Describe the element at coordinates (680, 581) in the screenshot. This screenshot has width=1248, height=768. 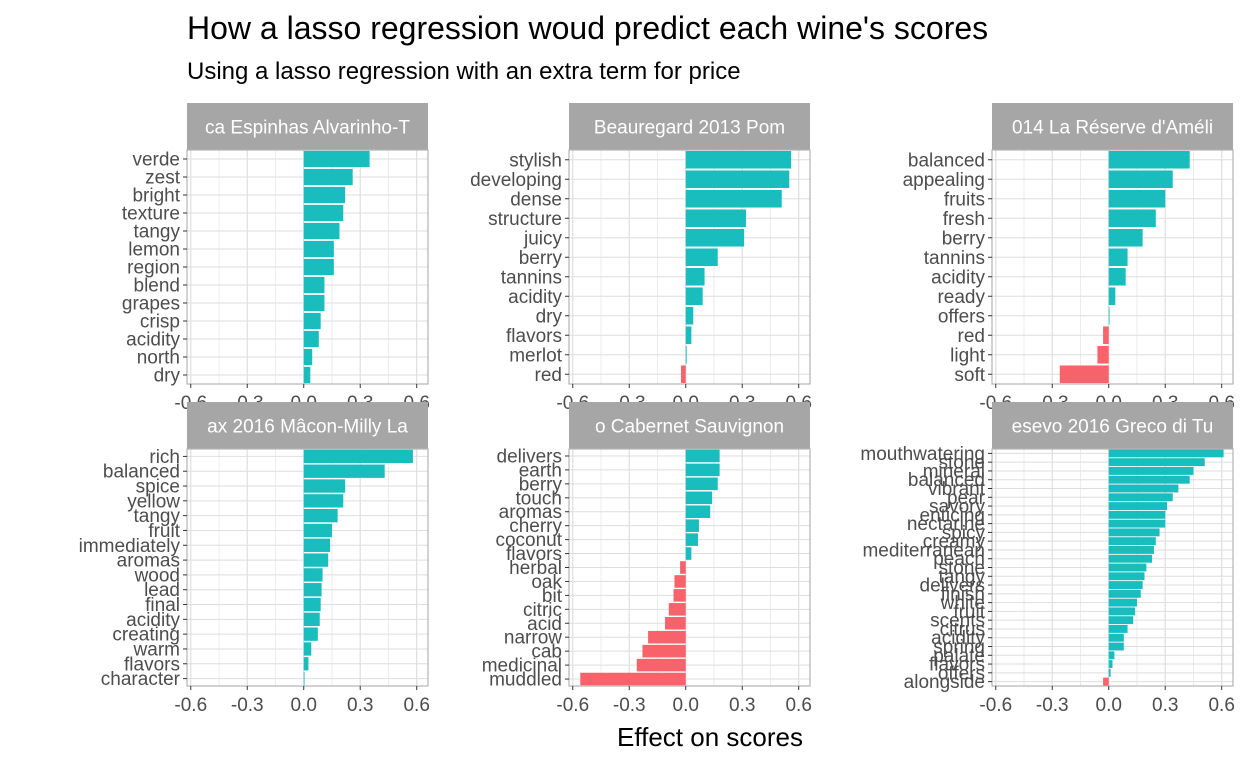
I see `bar-oak` at that location.